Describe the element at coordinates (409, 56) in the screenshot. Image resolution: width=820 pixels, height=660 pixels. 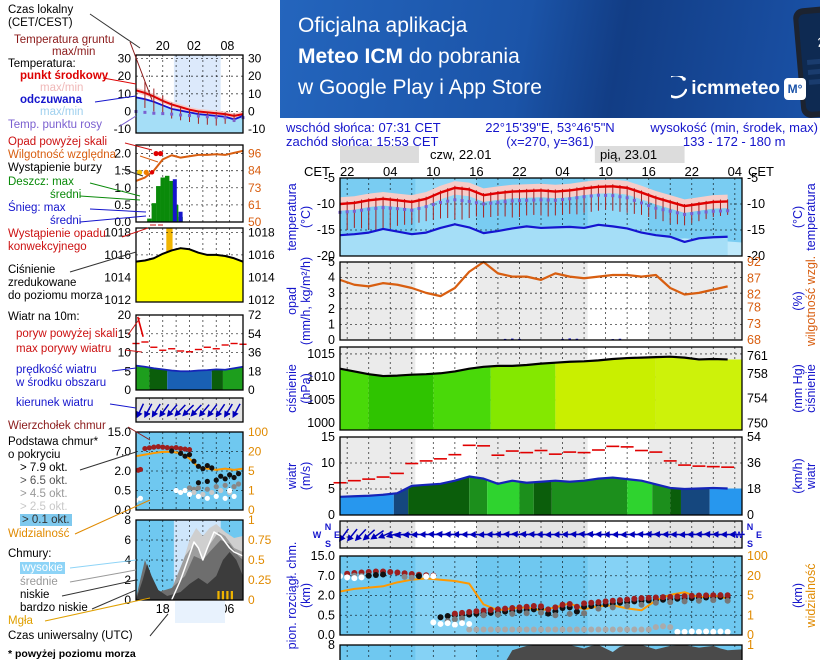
I see `banner-line2: Meteo ICM do pobrania` at that location.